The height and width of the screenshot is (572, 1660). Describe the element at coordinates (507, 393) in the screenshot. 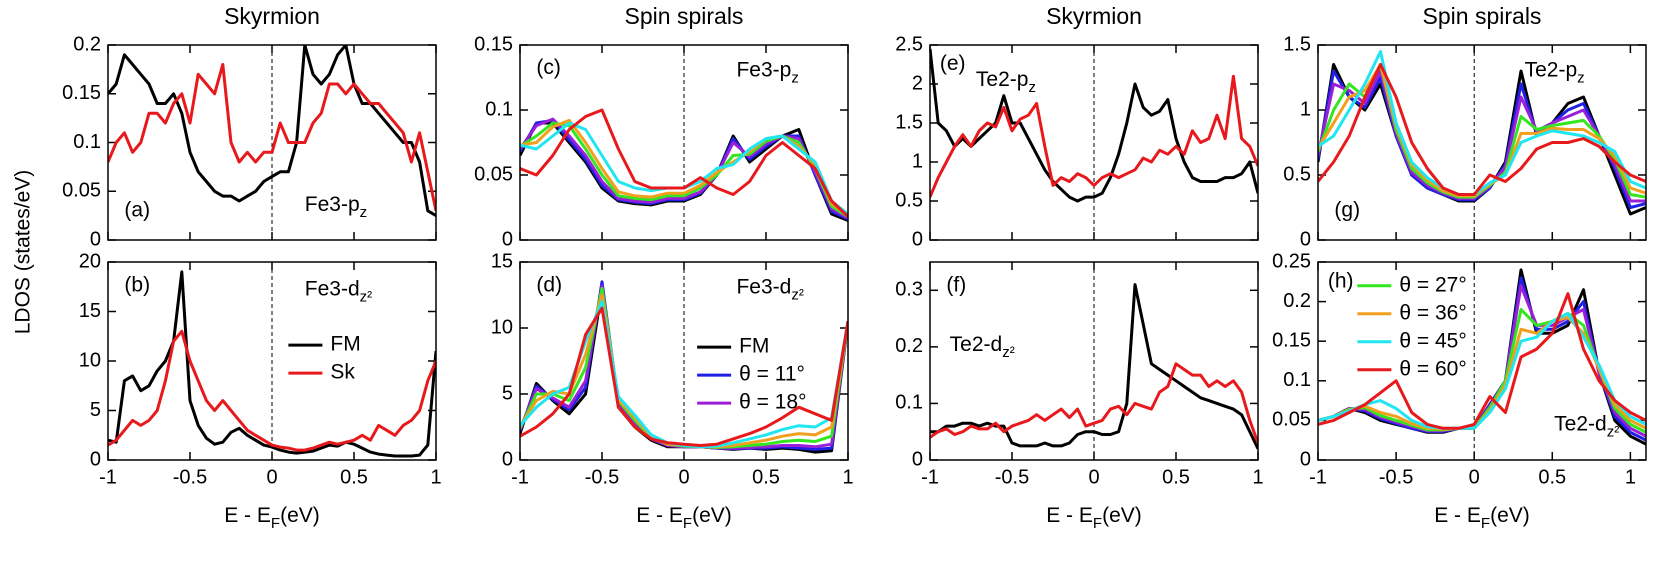

I see `y-tick-label: 5` at that location.